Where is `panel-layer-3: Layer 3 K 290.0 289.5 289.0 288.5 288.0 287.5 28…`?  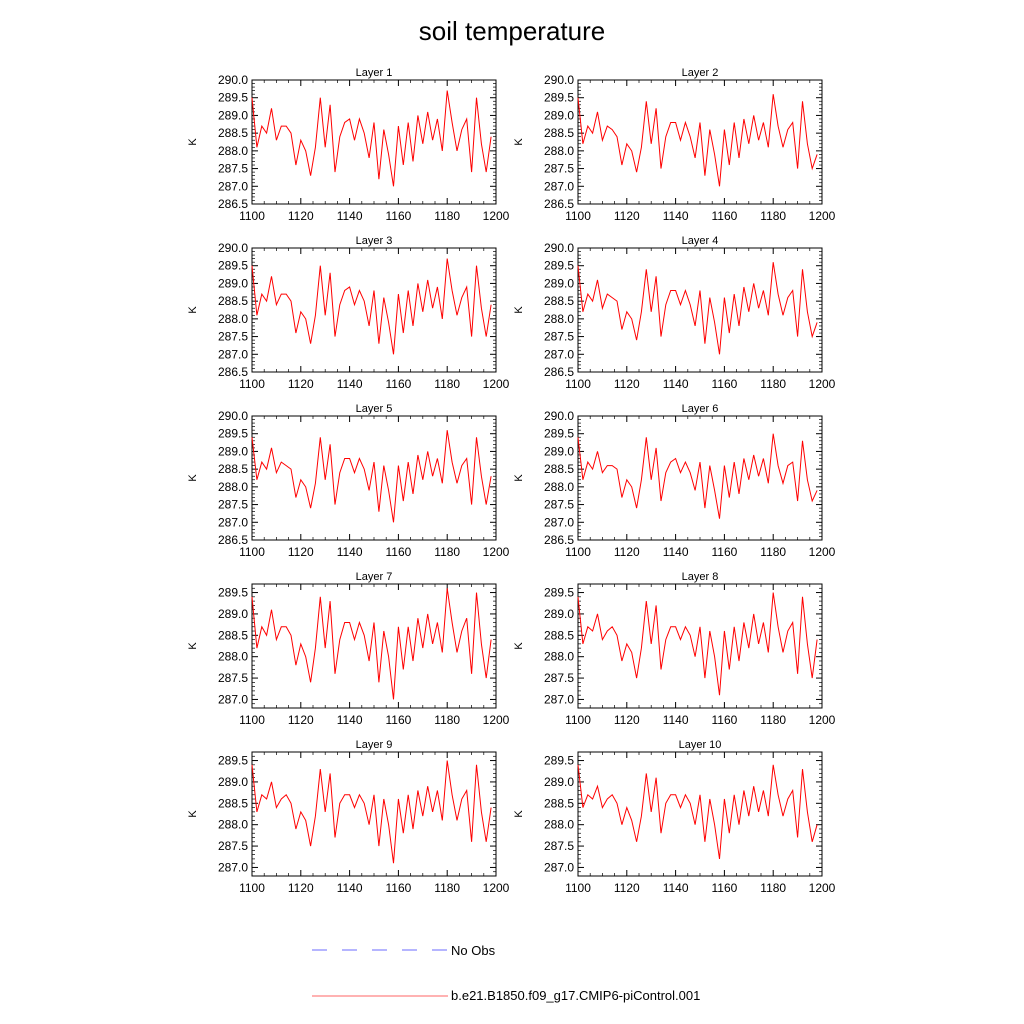 panel-layer-3: Layer 3 K 290.0 289.5 289.0 288.5 288.0 287.5 28… is located at coordinates (348, 313).